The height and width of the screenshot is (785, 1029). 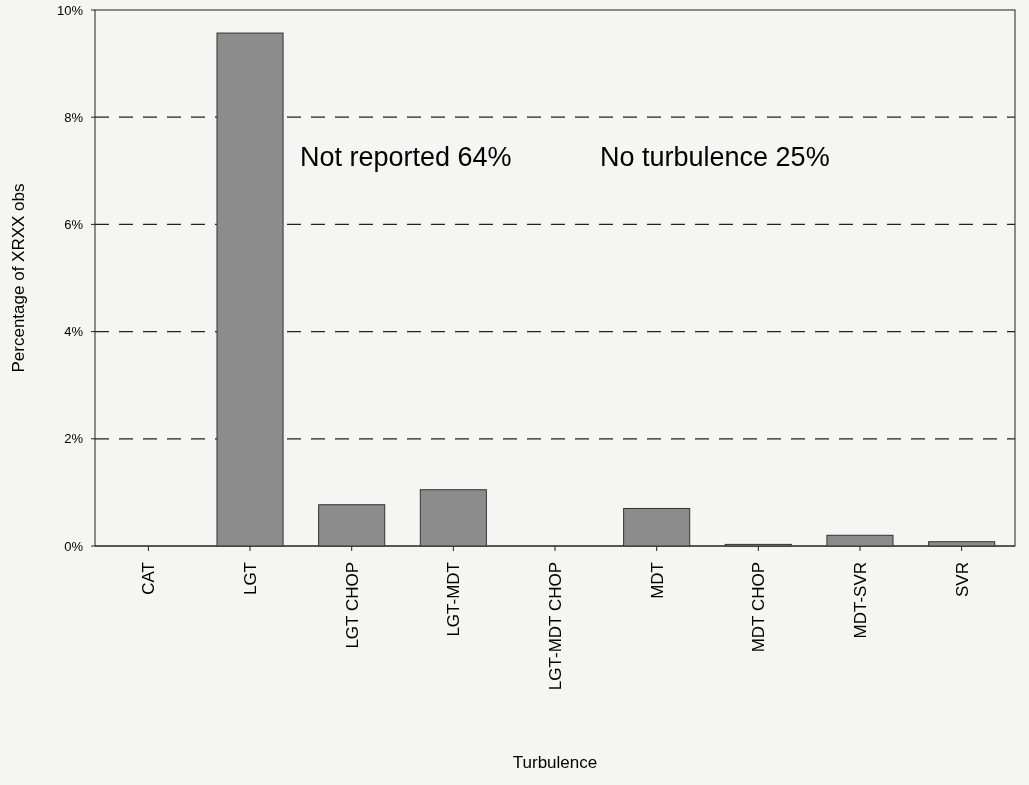 What do you see at coordinates (74, 332) in the screenshot?
I see `y-tick-label: 4%` at bounding box center [74, 332].